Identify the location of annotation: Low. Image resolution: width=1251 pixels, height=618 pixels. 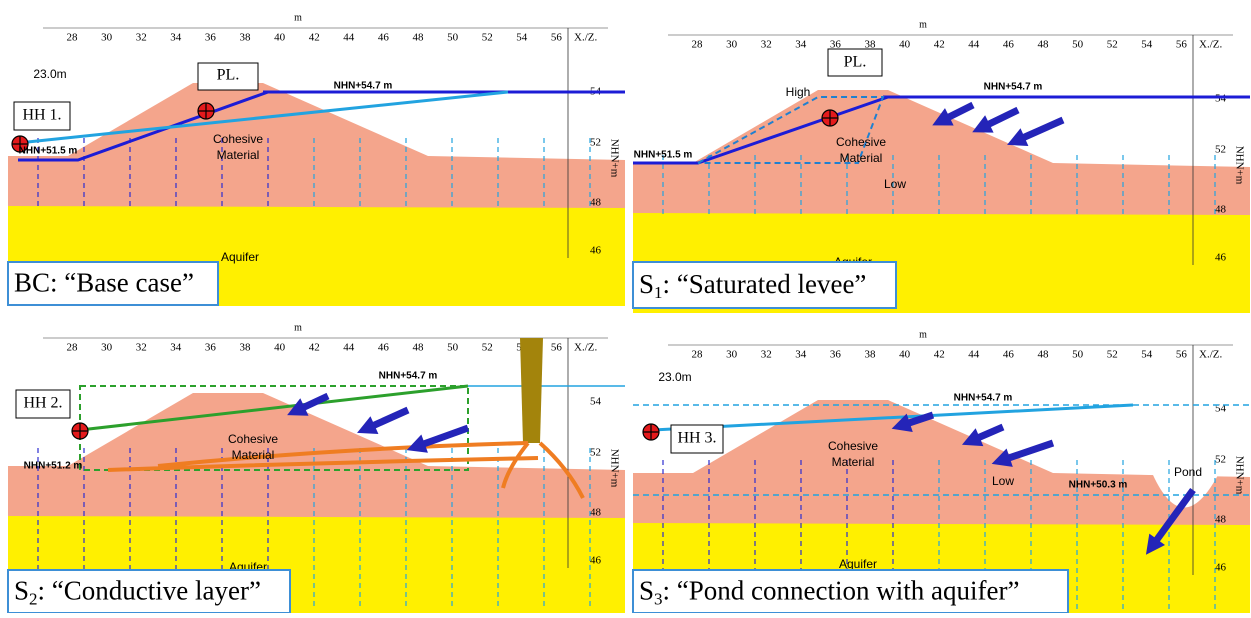
(895, 184).